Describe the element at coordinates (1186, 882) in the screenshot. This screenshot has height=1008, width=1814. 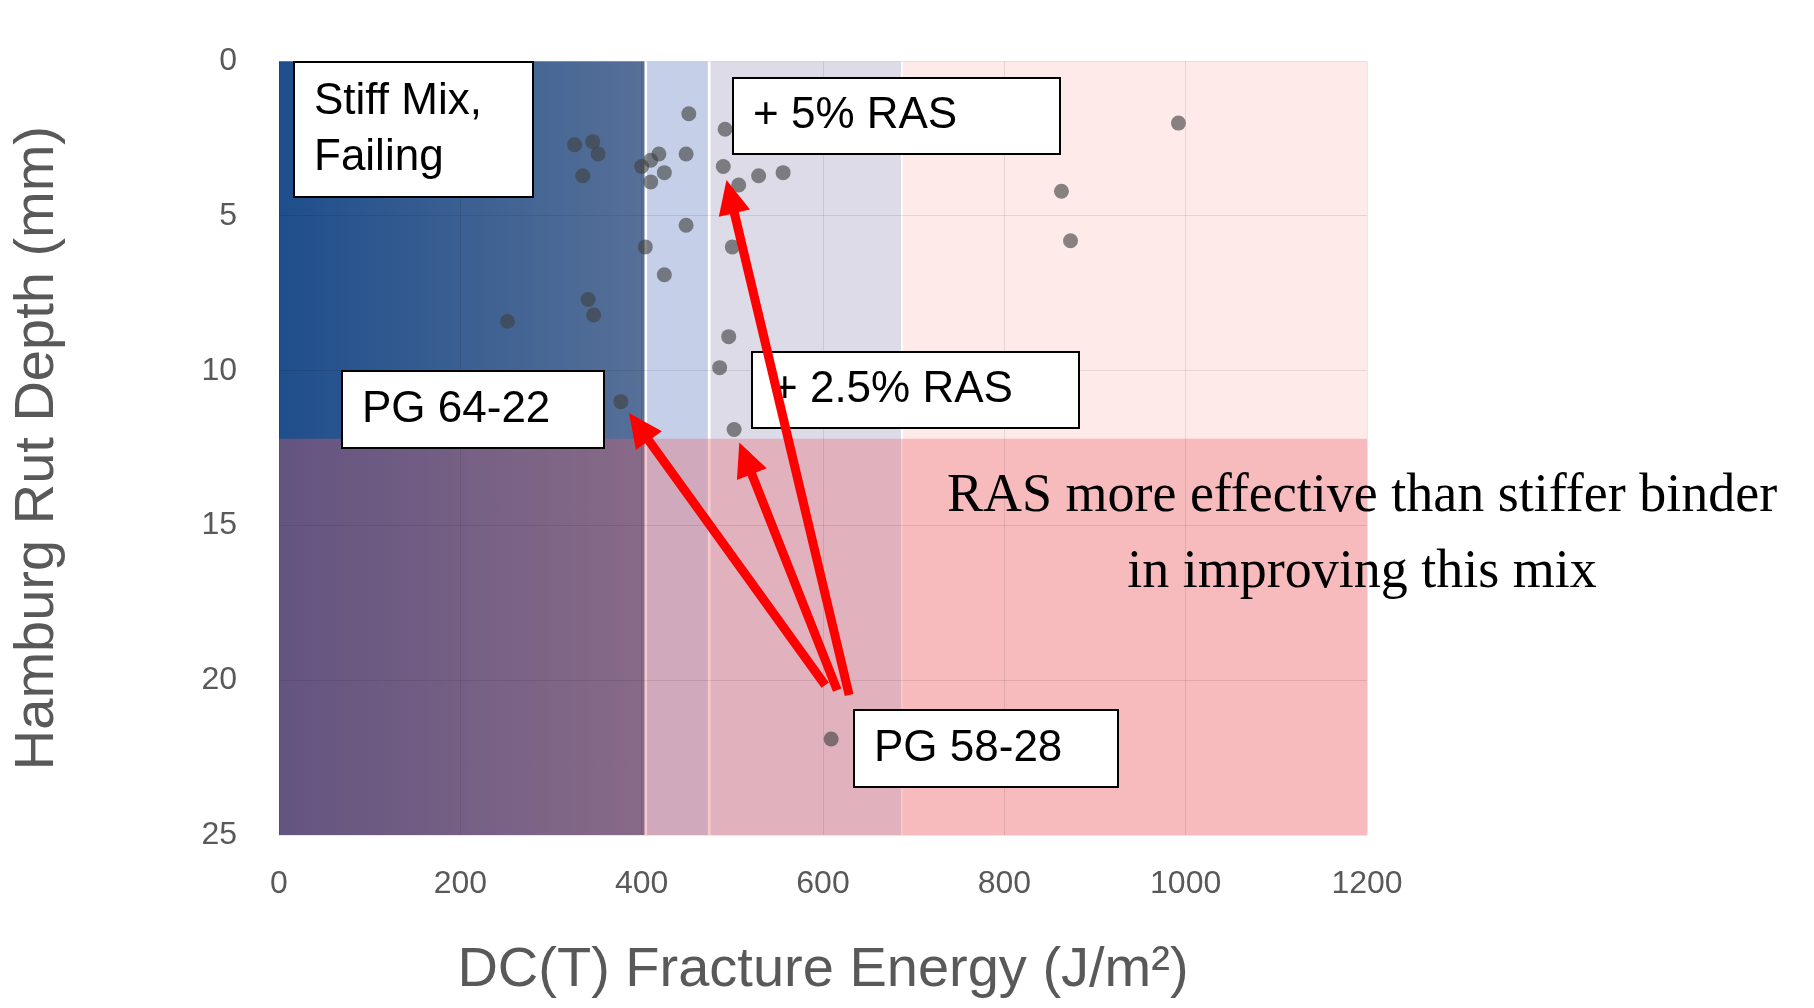
I see `x-tick-label: 1000` at that location.